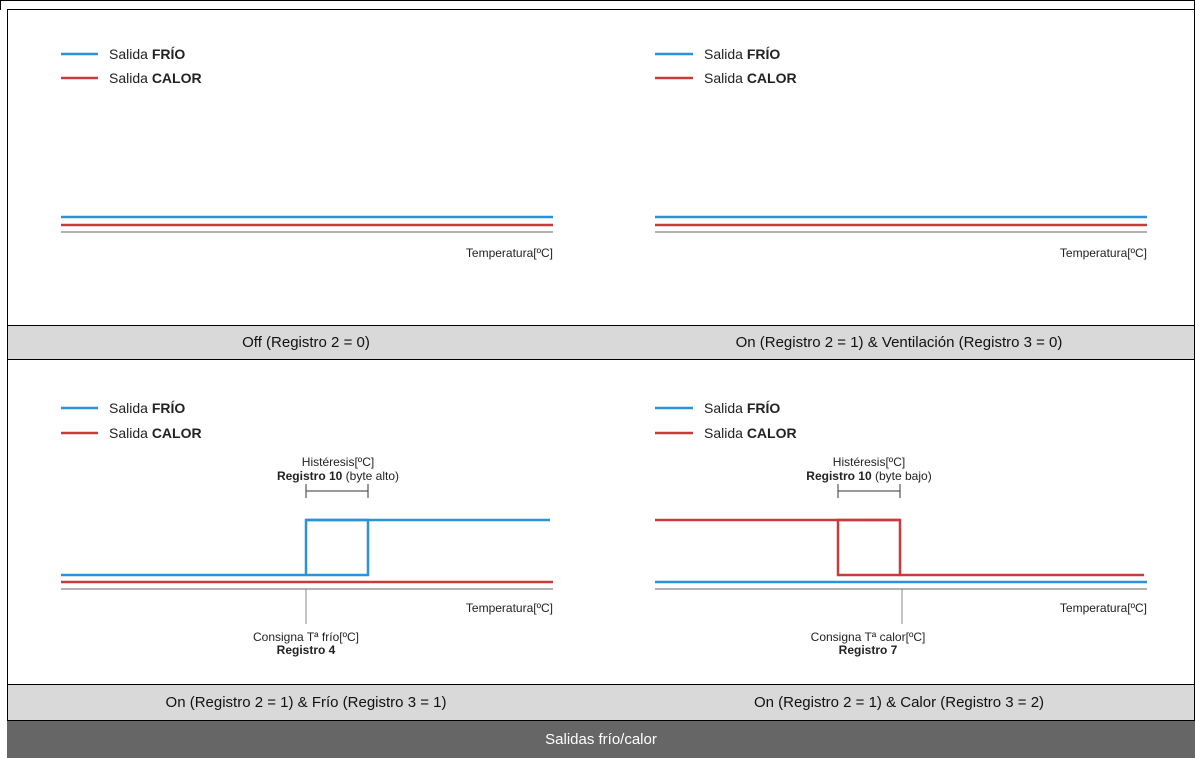 This screenshot has height=758, width=1195. I want to click on hysteresis-annotation: Histéresis[ºC] Registro 10 (byte alto), so click(338, 476).